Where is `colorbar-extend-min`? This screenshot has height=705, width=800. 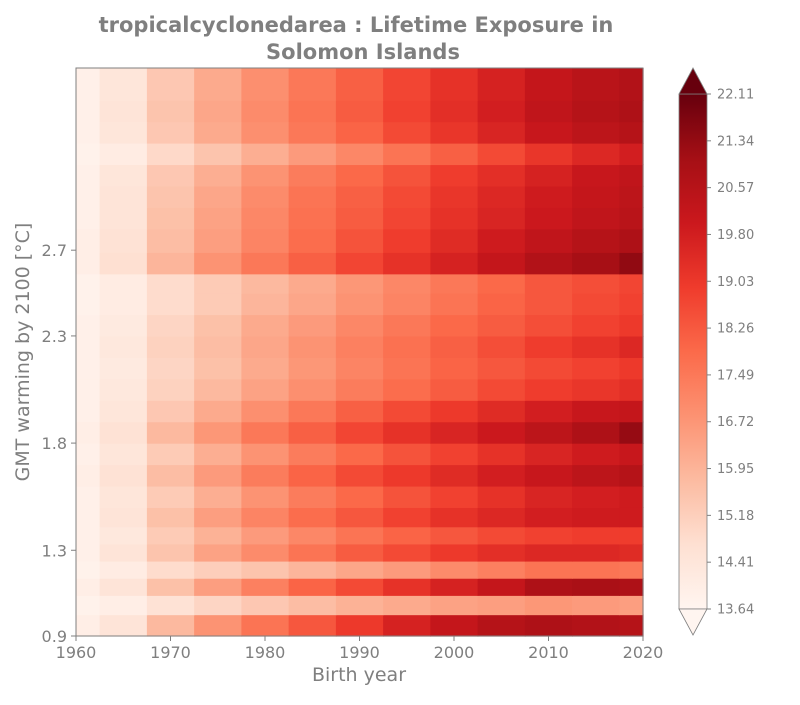 colorbar-extend-min is located at coordinates (693, 622).